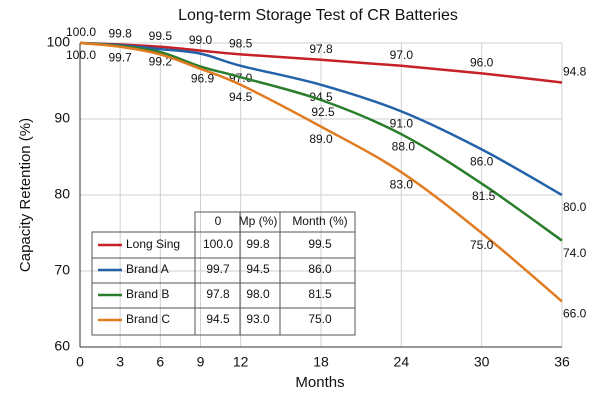 The height and width of the screenshot is (400, 600). What do you see at coordinates (62, 270) in the screenshot?
I see `y-tick-label: 70` at bounding box center [62, 270].